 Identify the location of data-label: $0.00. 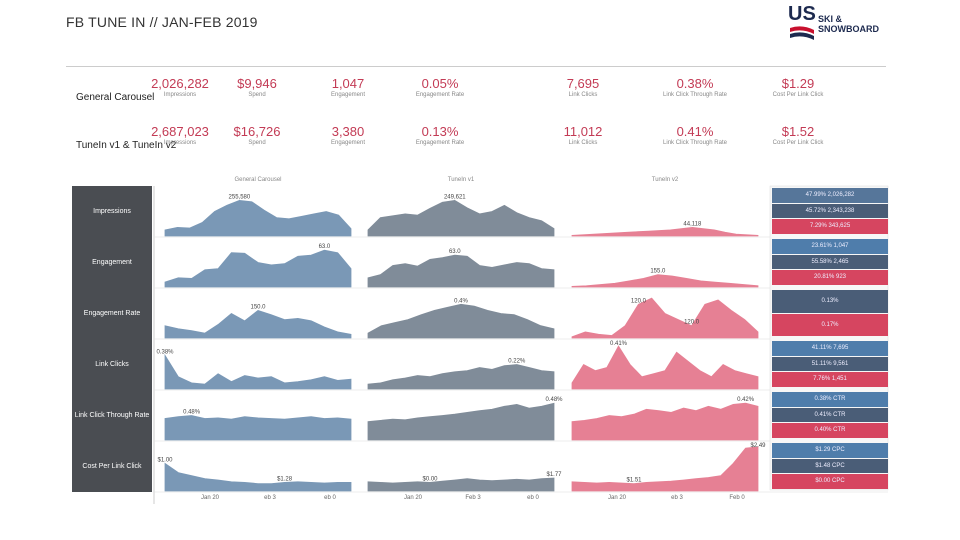
(430, 479).